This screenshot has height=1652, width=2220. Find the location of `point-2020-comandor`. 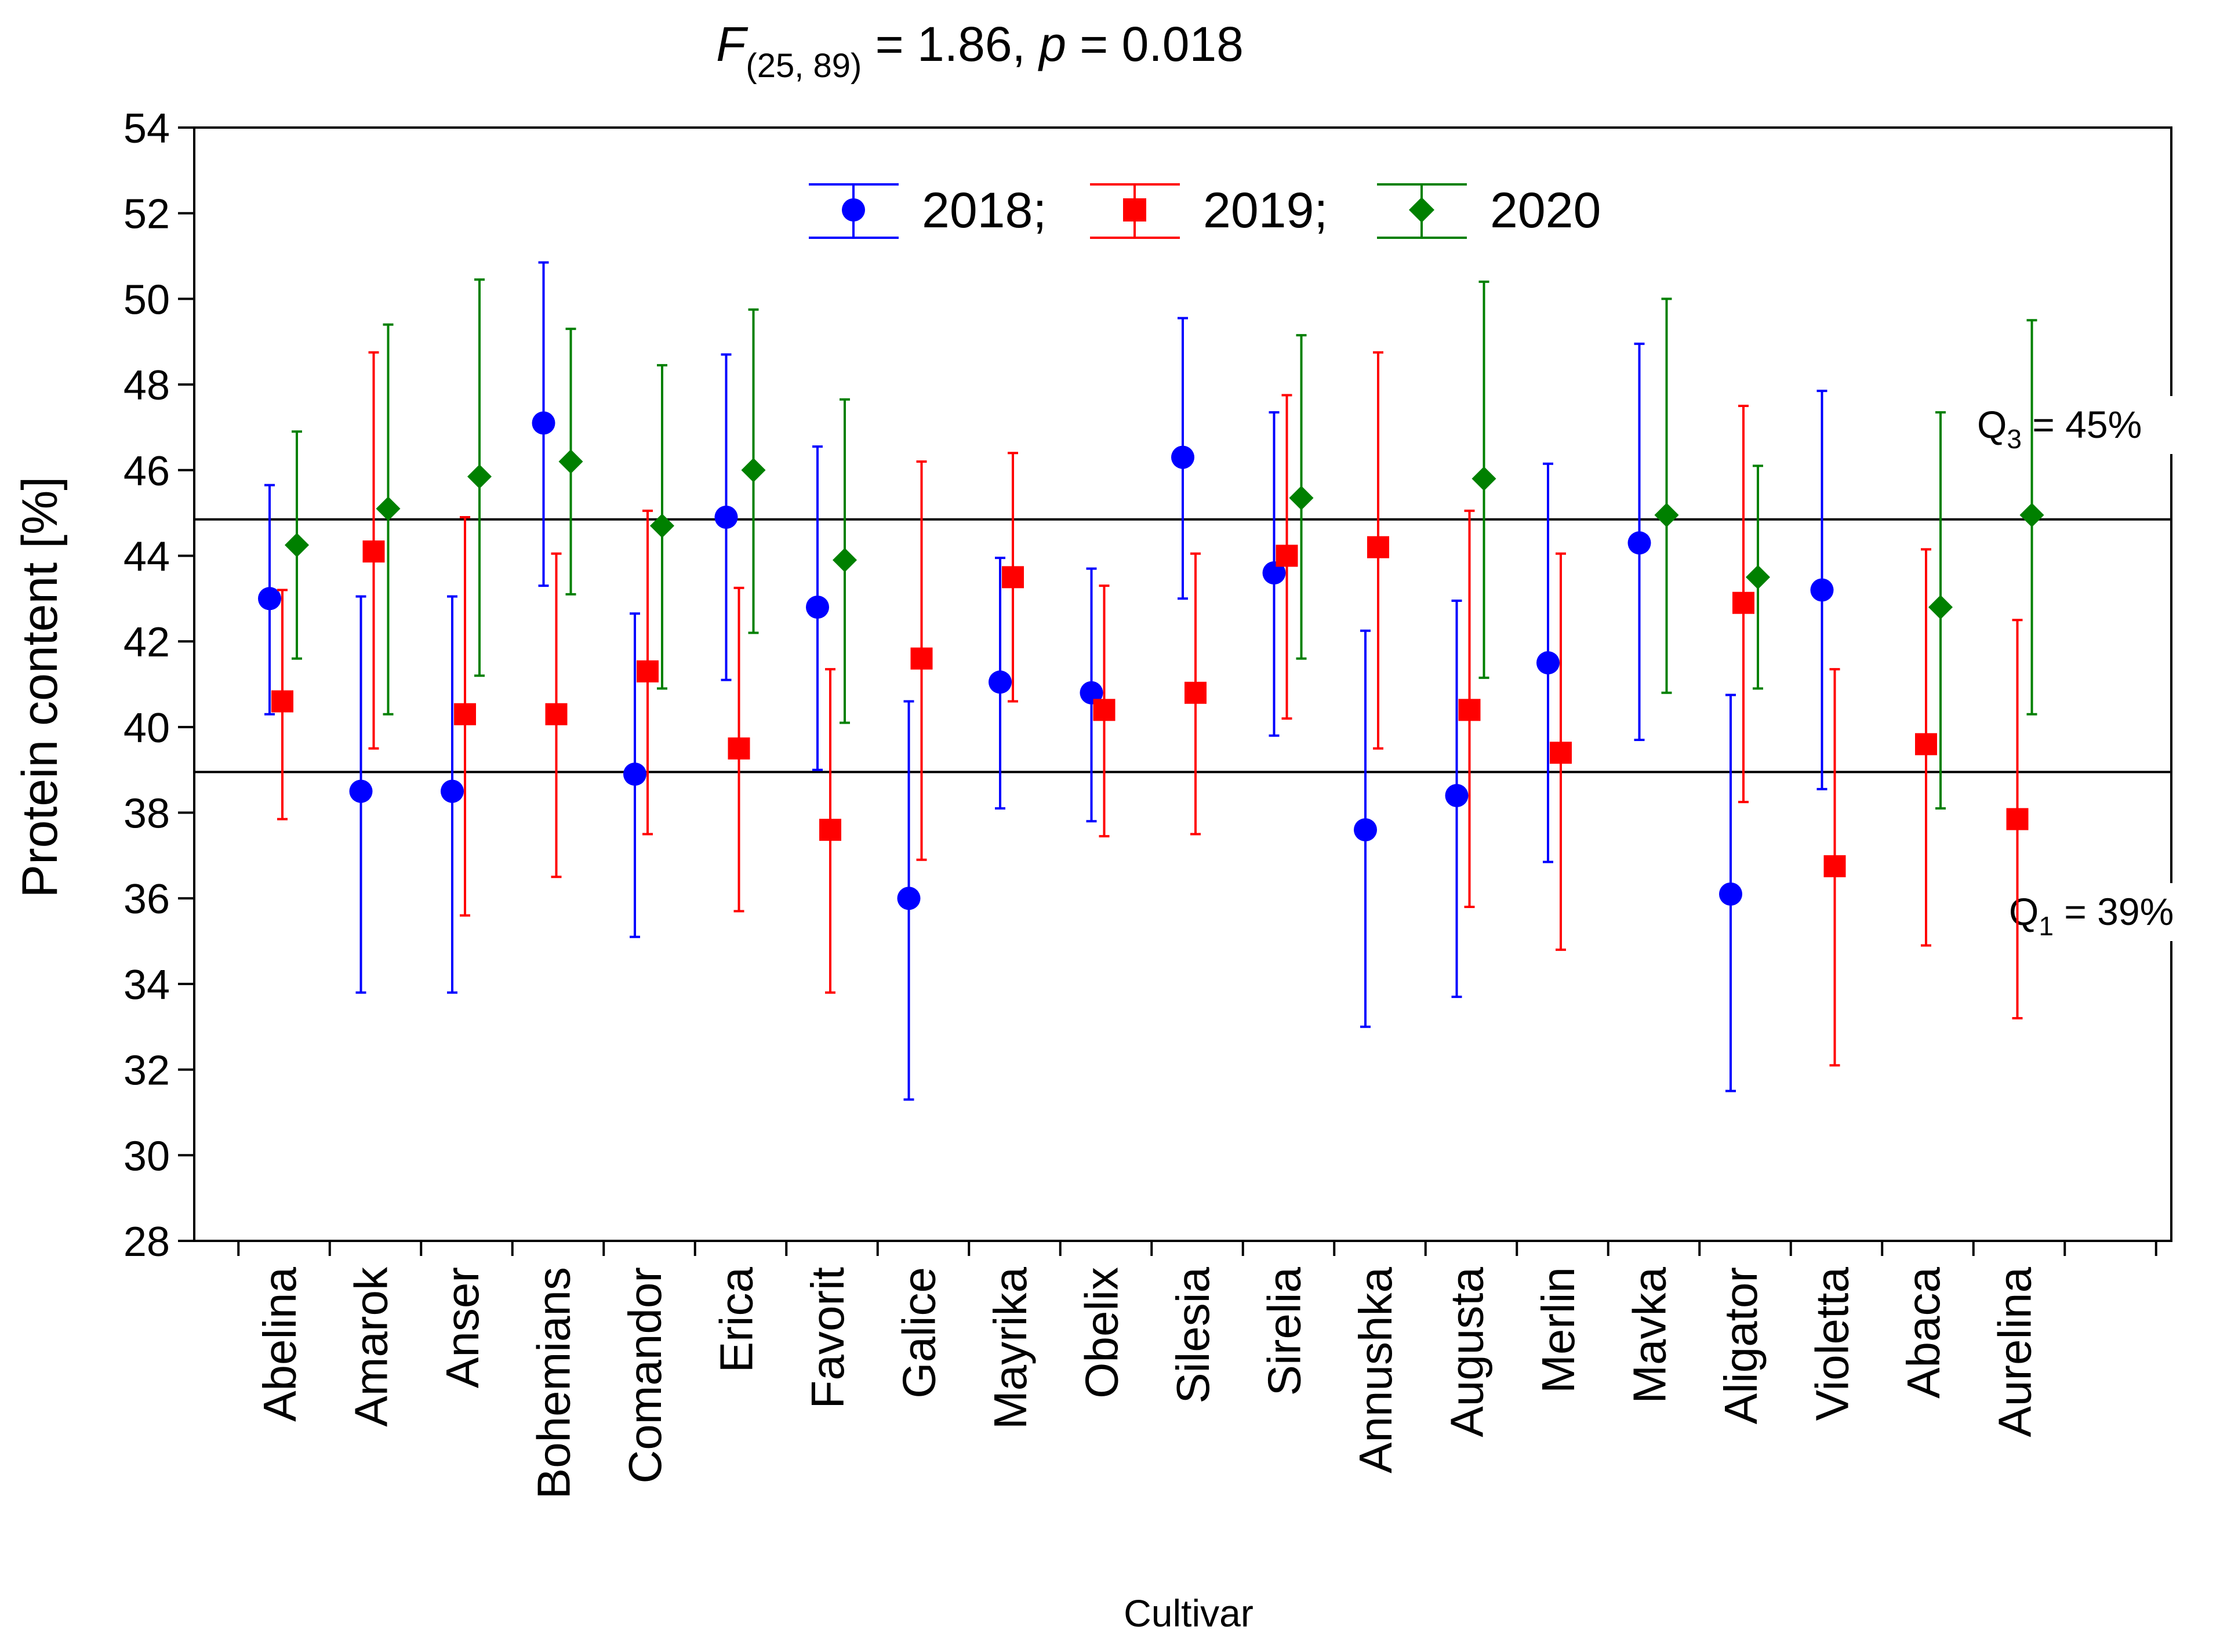

point-2020-comandor is located at coordinates (662, 525).